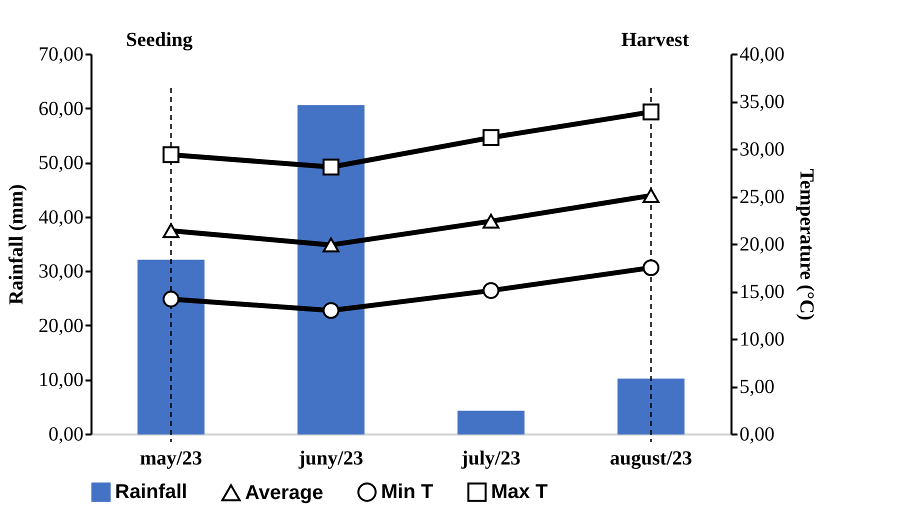 Image resolution: width=901 pixels, height=519 pixels. I want to click on legend-label: Max T, so click(519, 492).